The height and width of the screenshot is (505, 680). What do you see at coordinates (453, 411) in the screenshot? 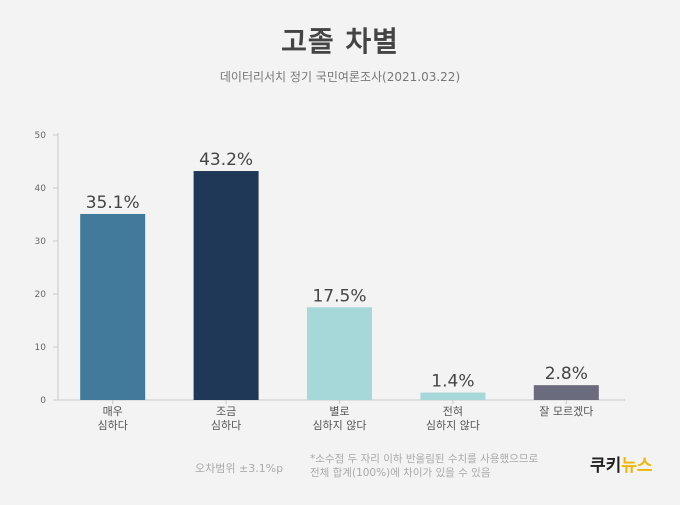
I see `x-tick-label: 전혀` at bounding box center [453, 411].